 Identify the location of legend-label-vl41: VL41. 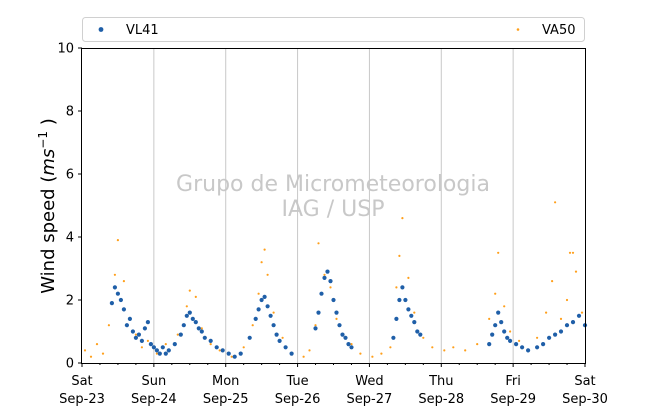
(142, 30).